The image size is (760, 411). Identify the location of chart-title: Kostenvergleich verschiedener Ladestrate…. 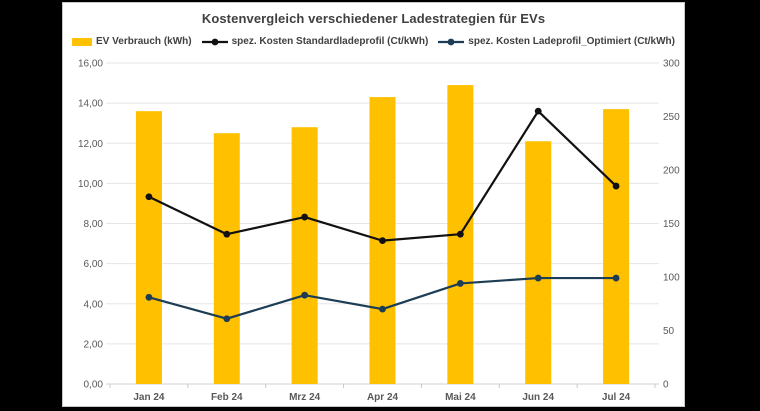
(373, 18).